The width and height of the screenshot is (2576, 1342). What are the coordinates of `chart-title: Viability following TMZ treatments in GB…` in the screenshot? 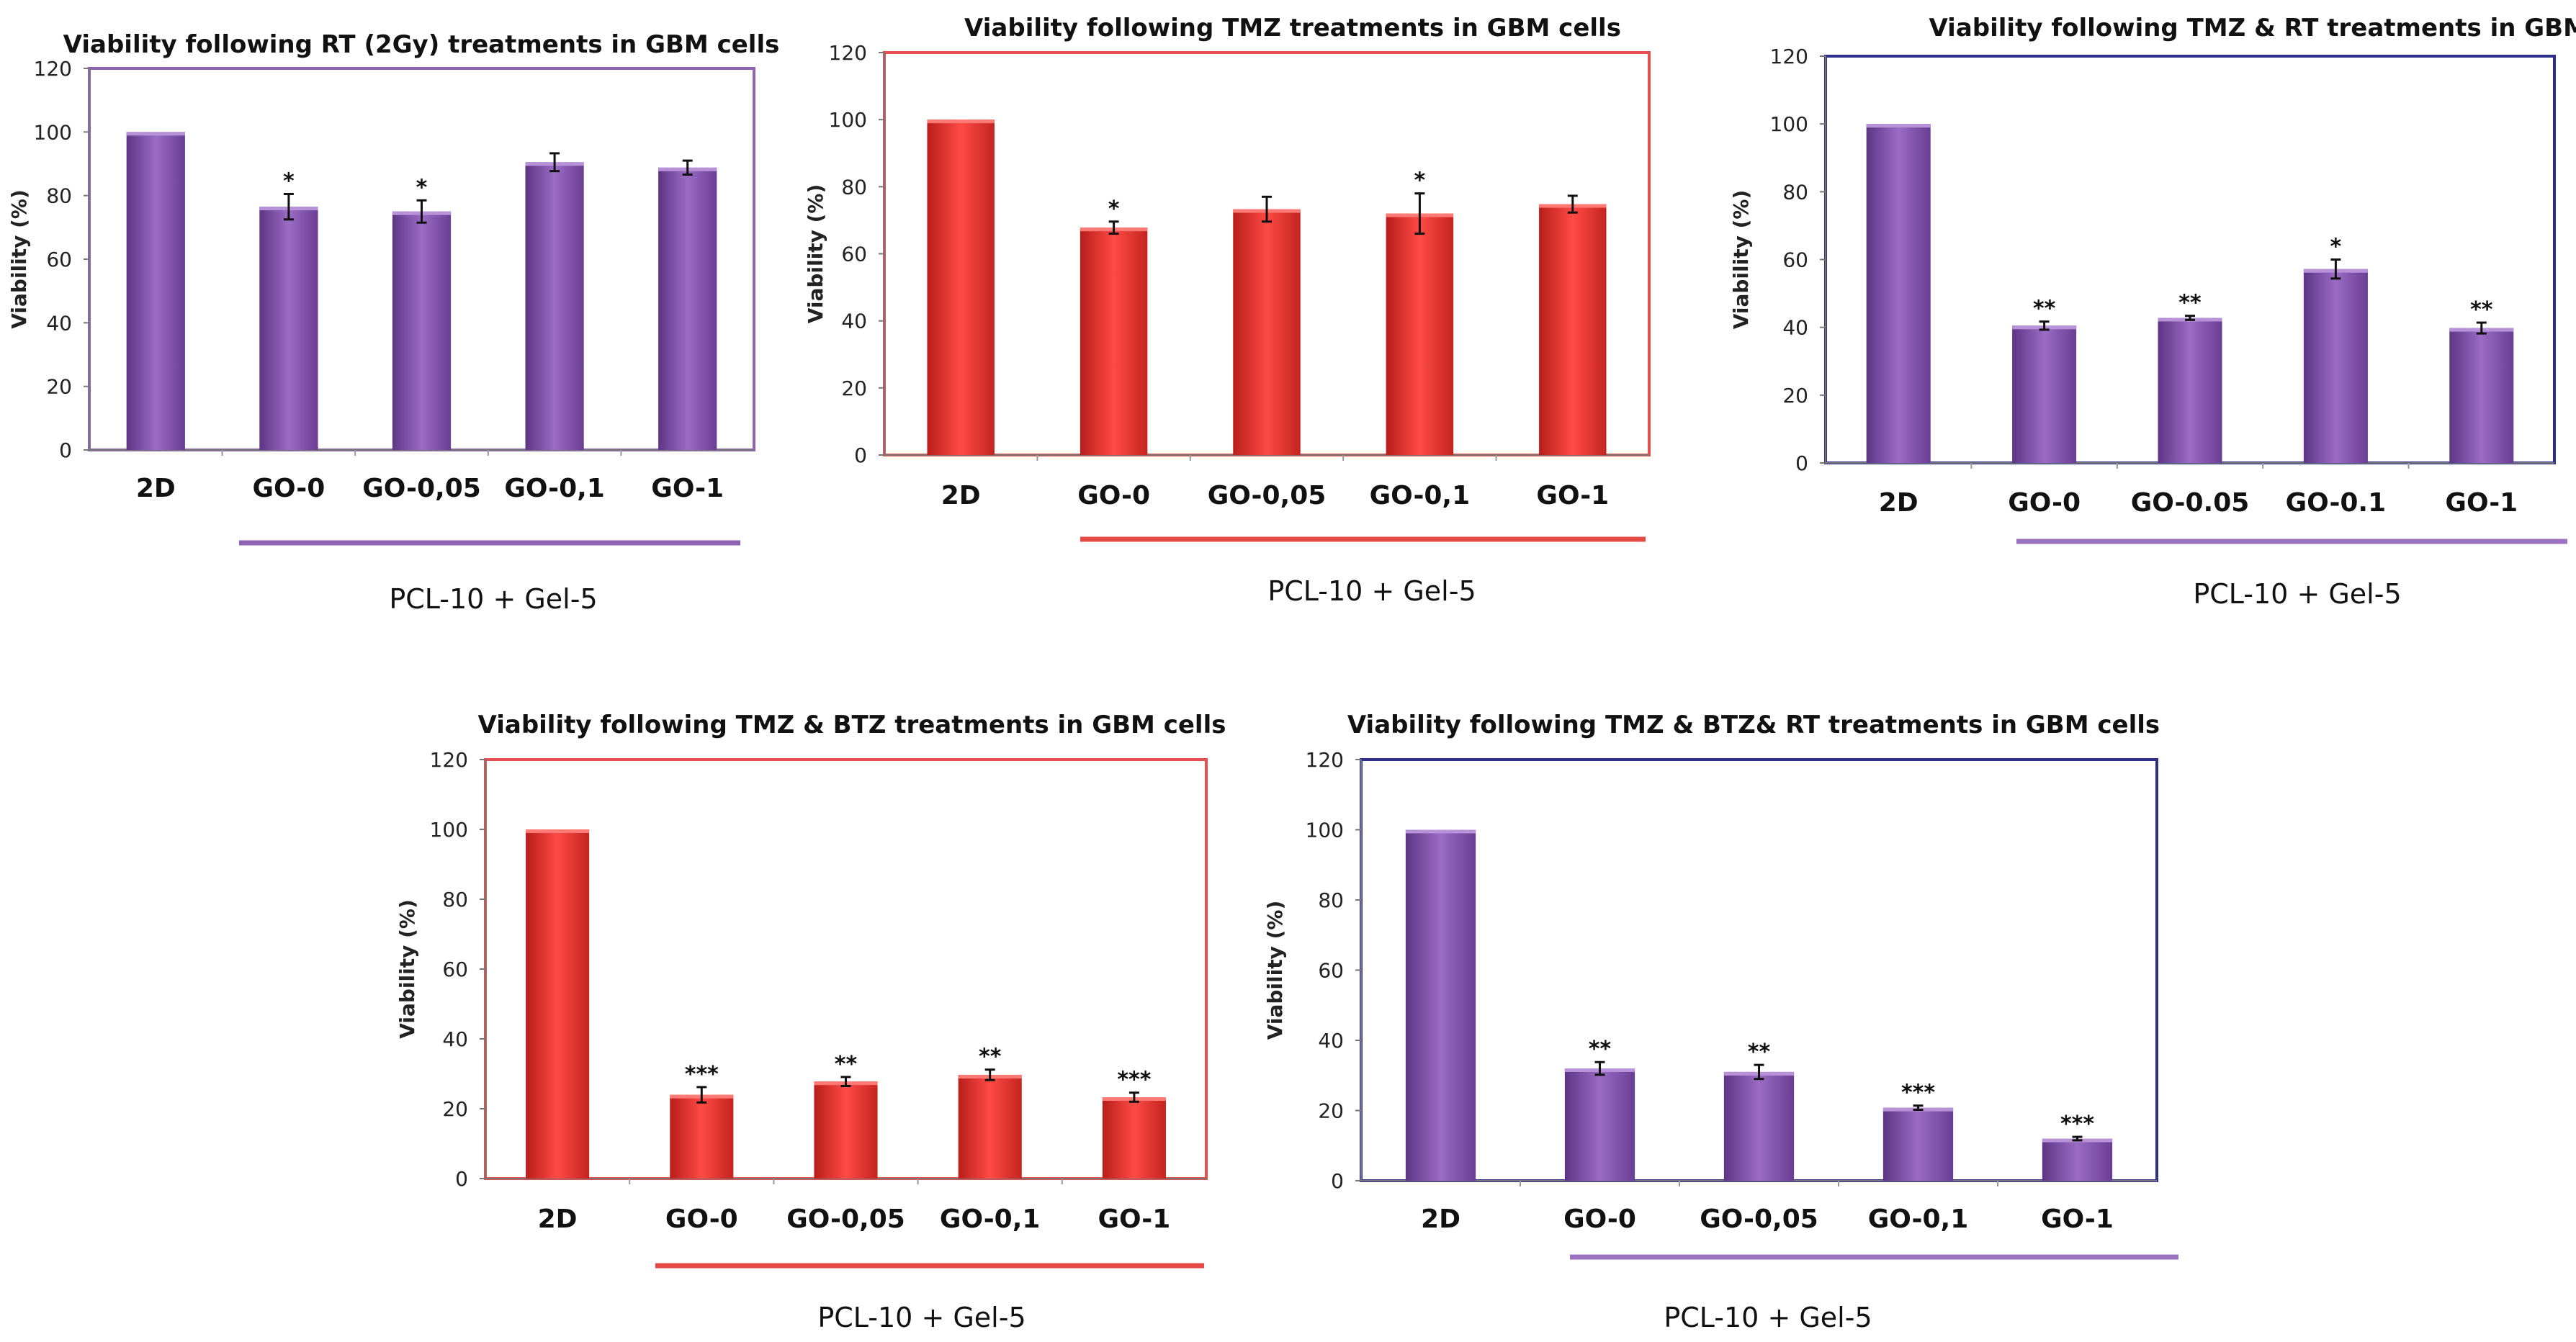 It's located at (1292, 28).